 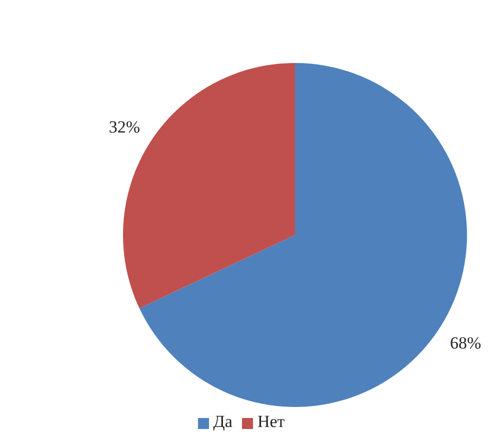 What do you see at coordinates (124, 126) in the screenshot?
I see `data-label: 32%` at bounding box center [124, 126].